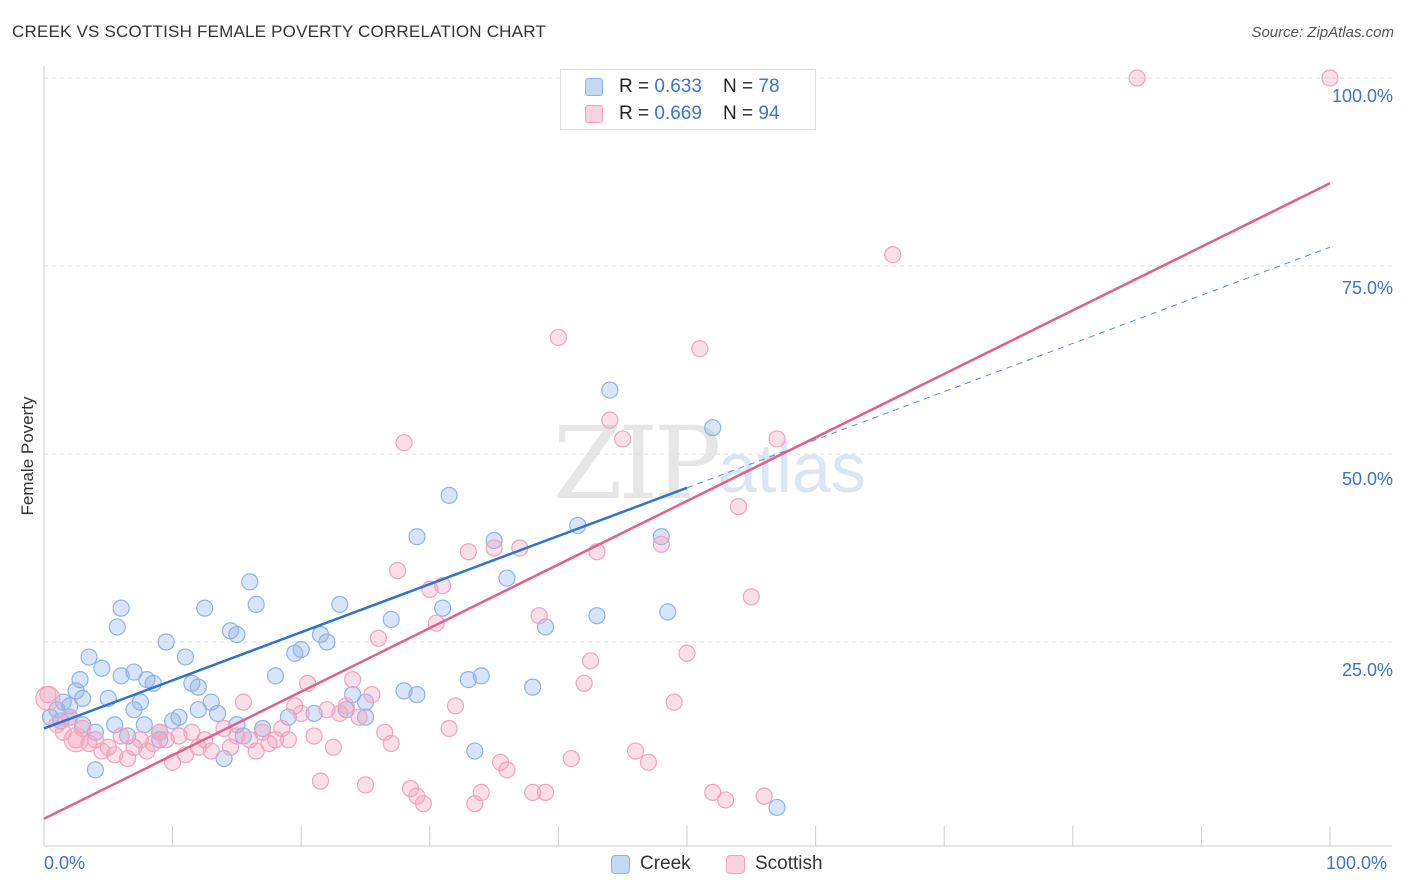  I want to click on watermark-zip: ZIP, so click(637, 463).